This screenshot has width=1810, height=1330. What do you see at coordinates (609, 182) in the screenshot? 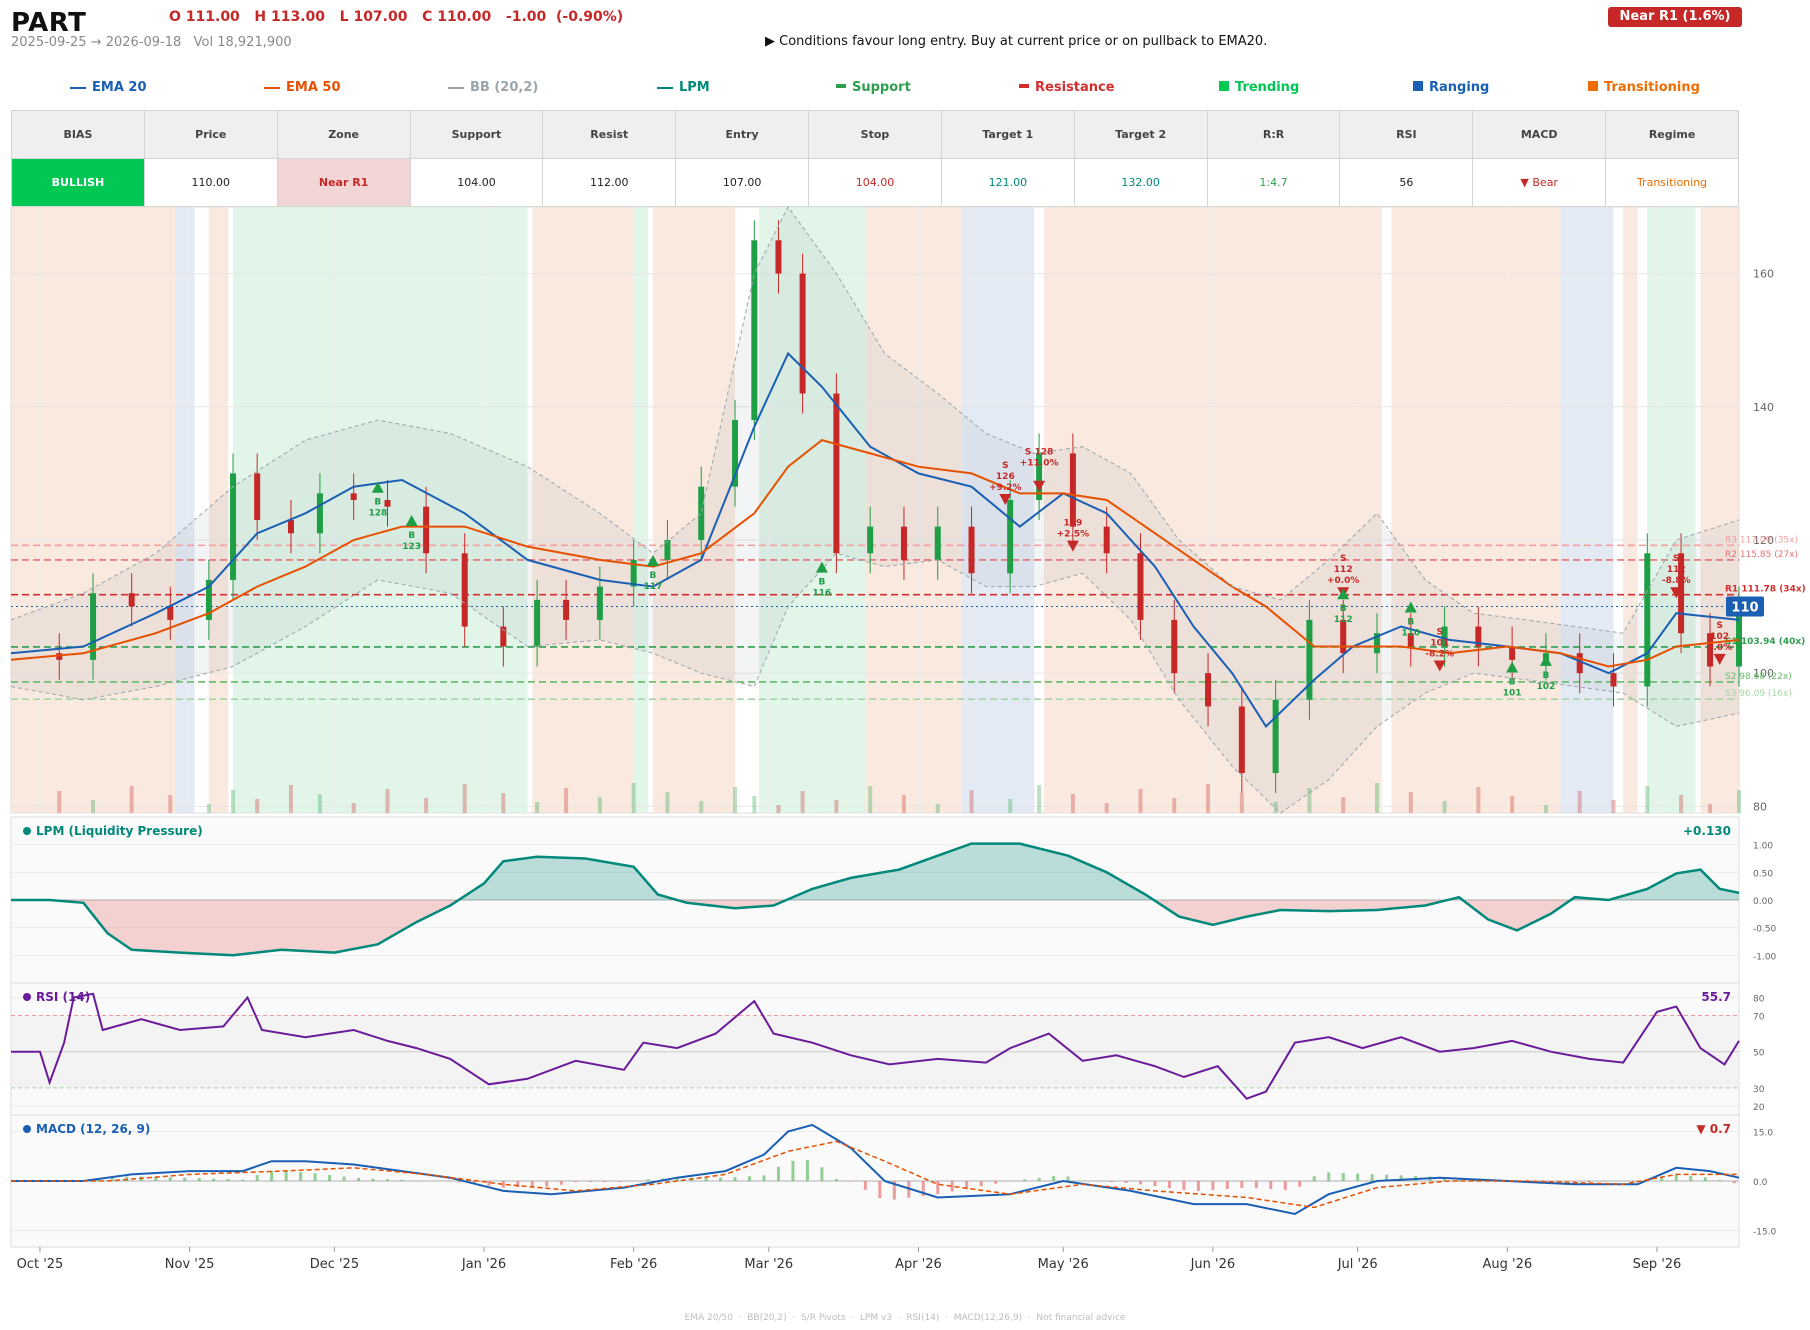
I see `table-value-cell: 112.00` at bounding box center [609, 182].